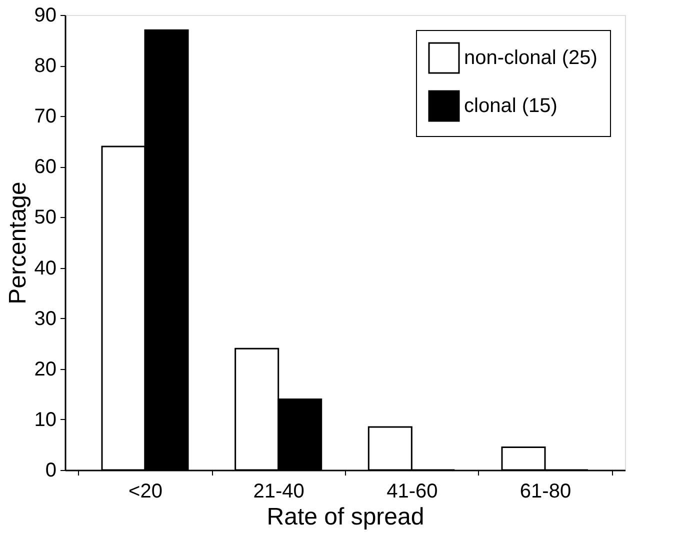 The image size is (673, 553). What do you see at coordinates (412, 491) in the screenshot?
I see `x-tick-label: 41-60` at bounding box center [412, 491].